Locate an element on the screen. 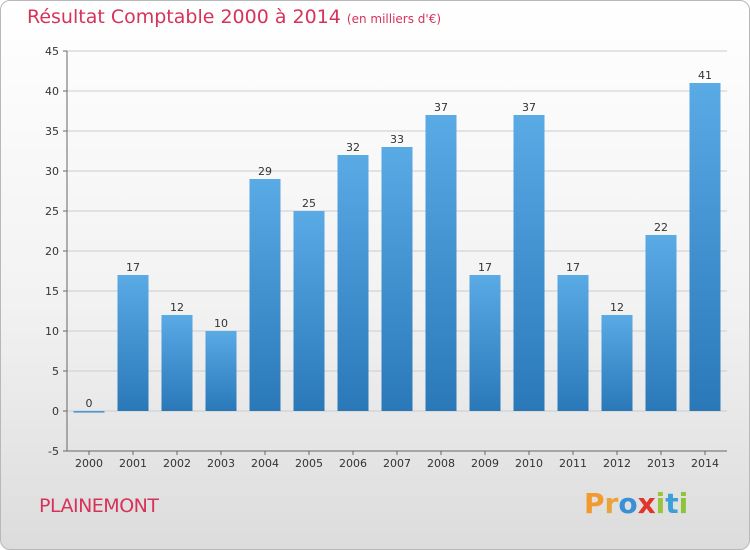 This screenshot has width=750, height=550. y-tick-label: 15 is located at coordinates (52, 291).